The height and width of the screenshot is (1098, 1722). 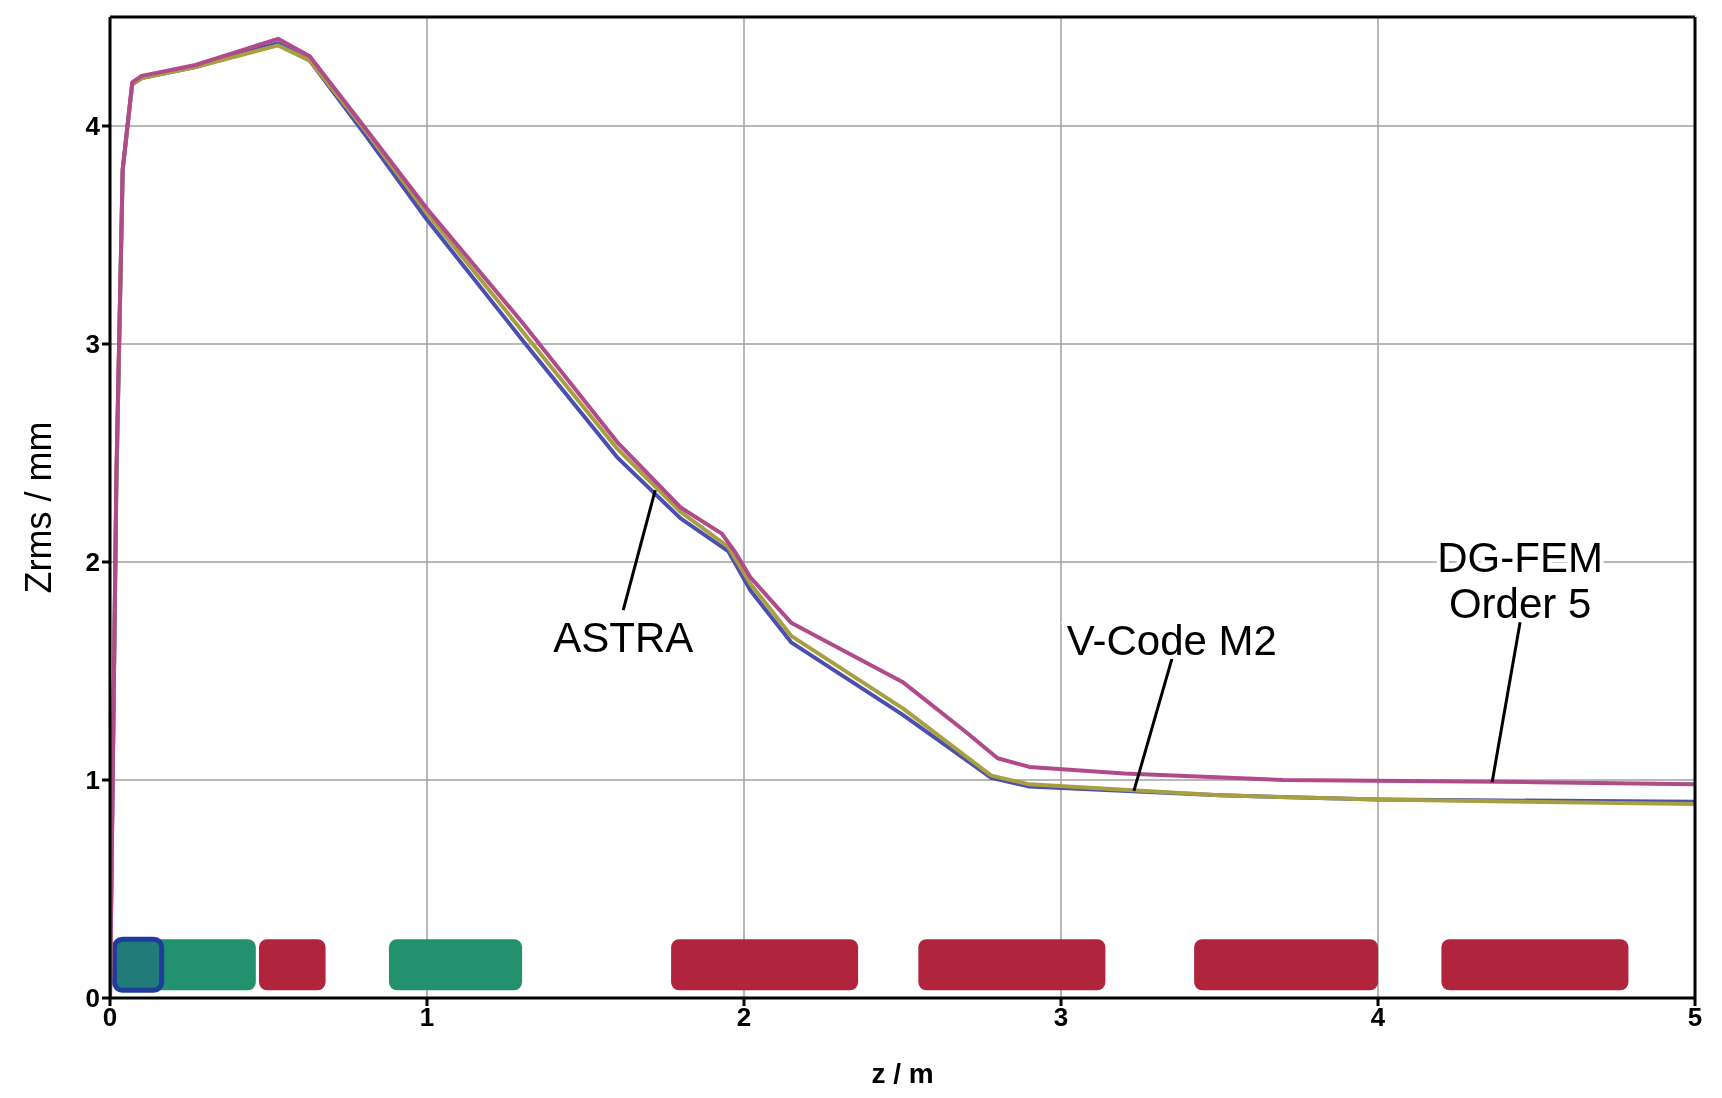 What do you see at coordinates (1520, 581) in the screenshot?
I see `annotation: DG-FEM Order 5` at bounding box center [1520, 581].